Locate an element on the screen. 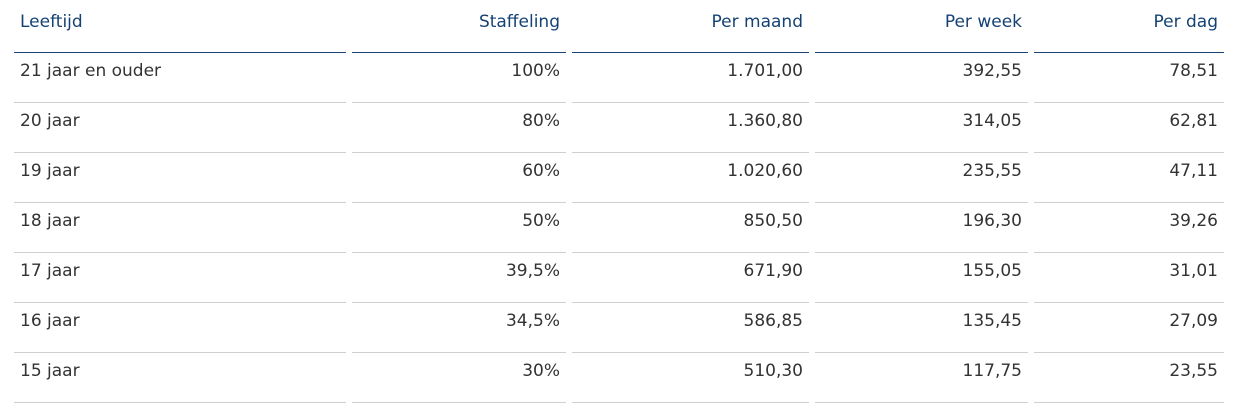 The height and width of the screenshot is (418, 1238). table-row: 16 jaar 34,5% 586,85 135,45 27,09 is located at coordinates (619, 328).